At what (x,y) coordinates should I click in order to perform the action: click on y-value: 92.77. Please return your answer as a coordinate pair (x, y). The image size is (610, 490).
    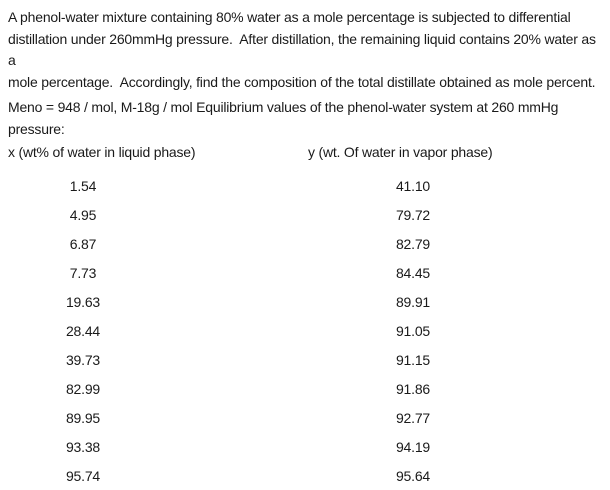
    Looking at the image, I should click on (413, 417).